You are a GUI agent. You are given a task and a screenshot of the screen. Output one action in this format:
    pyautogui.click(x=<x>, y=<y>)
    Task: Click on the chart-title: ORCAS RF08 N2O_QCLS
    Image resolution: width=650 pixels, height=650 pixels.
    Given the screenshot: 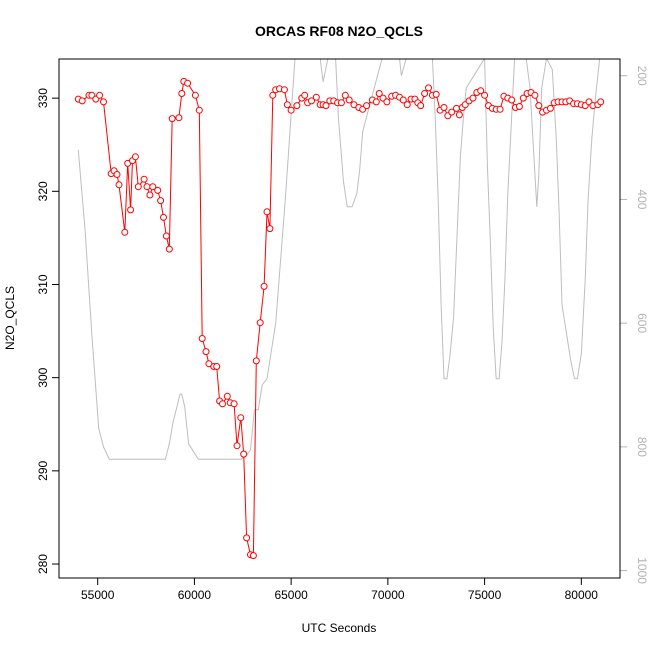 What is the action you would take?
    pyautogui.click(x=339, y=31)
    